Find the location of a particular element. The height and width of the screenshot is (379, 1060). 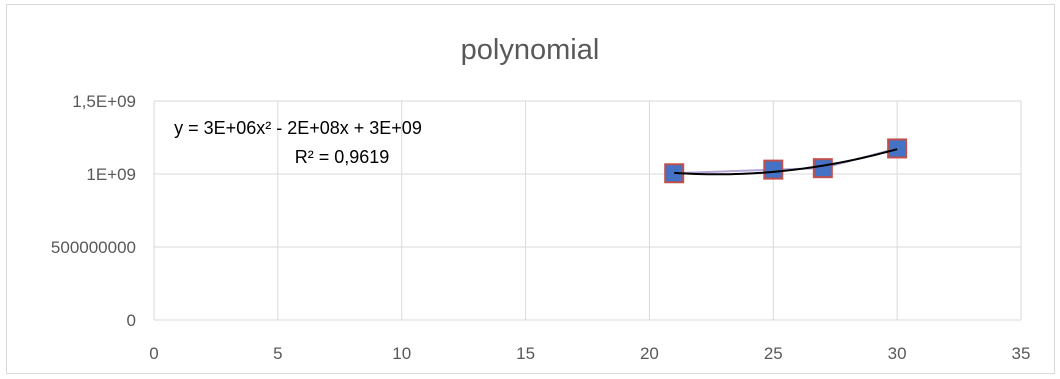

x-tick-label: 5 is located at coordinates (277, 353).